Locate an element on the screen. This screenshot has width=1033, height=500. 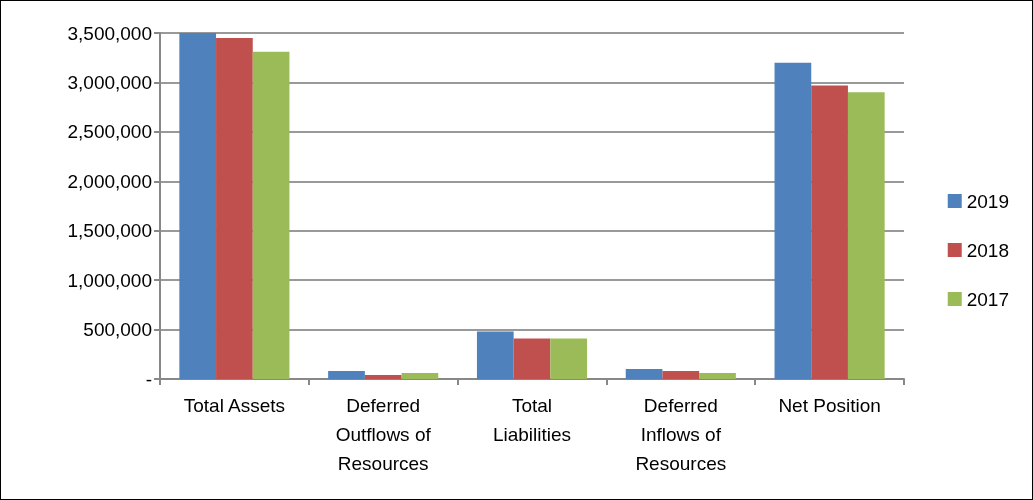
y-tick-label: 500,000 is located at coordinates (117, 330).